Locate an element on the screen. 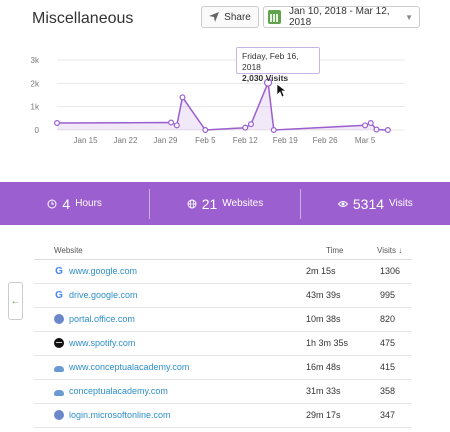  visits-cell: 358 is located at coordinates (388, 391).